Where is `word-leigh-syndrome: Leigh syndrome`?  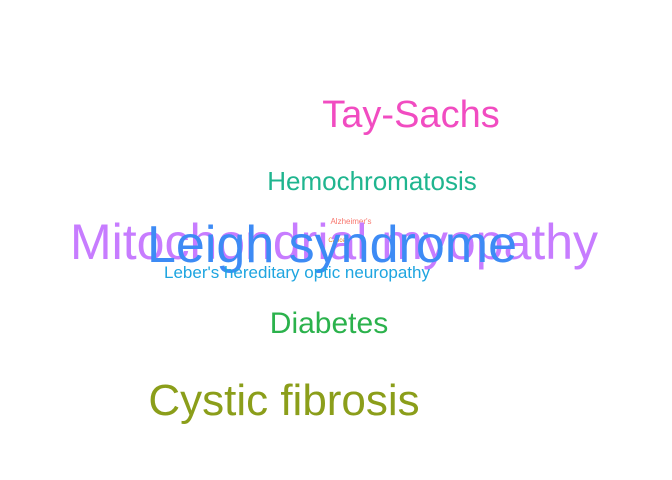 word-leigh-syndrome: Leigh syndrome is located at coordinates (332, 245).